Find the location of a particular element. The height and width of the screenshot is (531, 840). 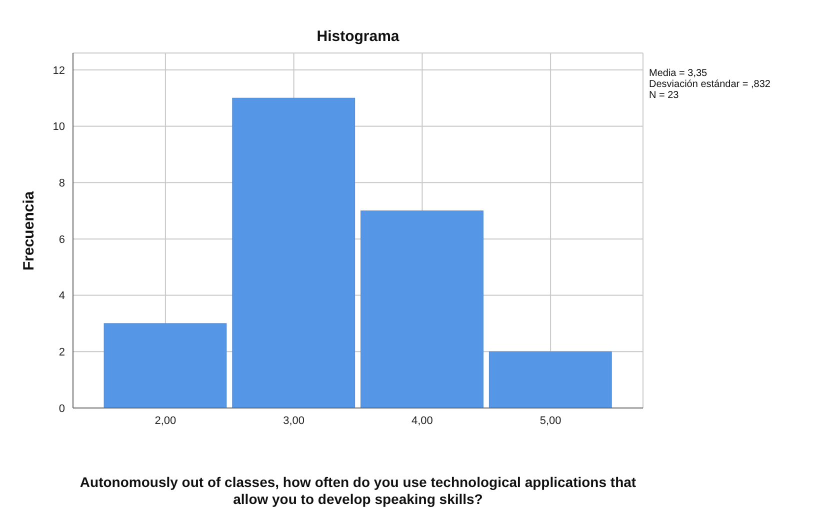

y-tick-label: 2 is located at coordinates (61, 352).